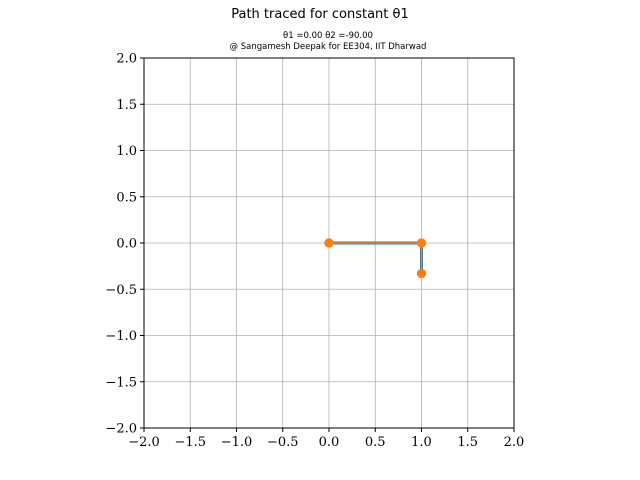  Describe the element at coordinates (121, 429) in the screenshot. I see `y-tick-label: −2.0` at that location.